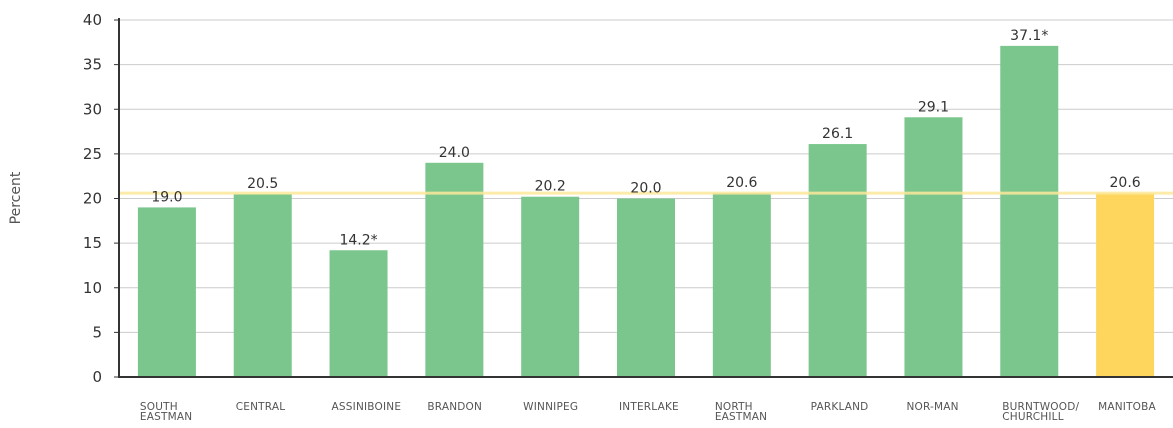 This screenshot has height=428, width=1173. Describe the element at coordinates (16, 197) in the screenshot. I see `y-axis-label: Percent` at that location.